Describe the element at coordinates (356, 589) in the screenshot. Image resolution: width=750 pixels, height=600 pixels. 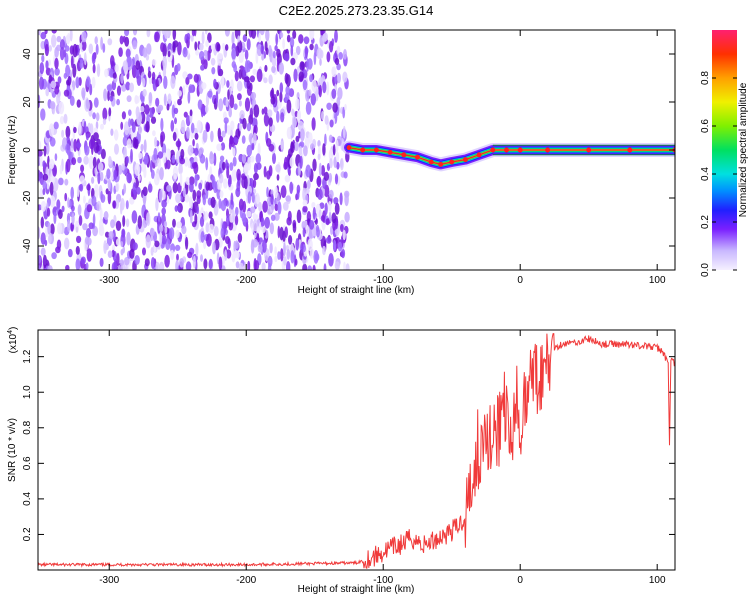
I see `snr-xlabel: Height of straight line (km)` at that location.